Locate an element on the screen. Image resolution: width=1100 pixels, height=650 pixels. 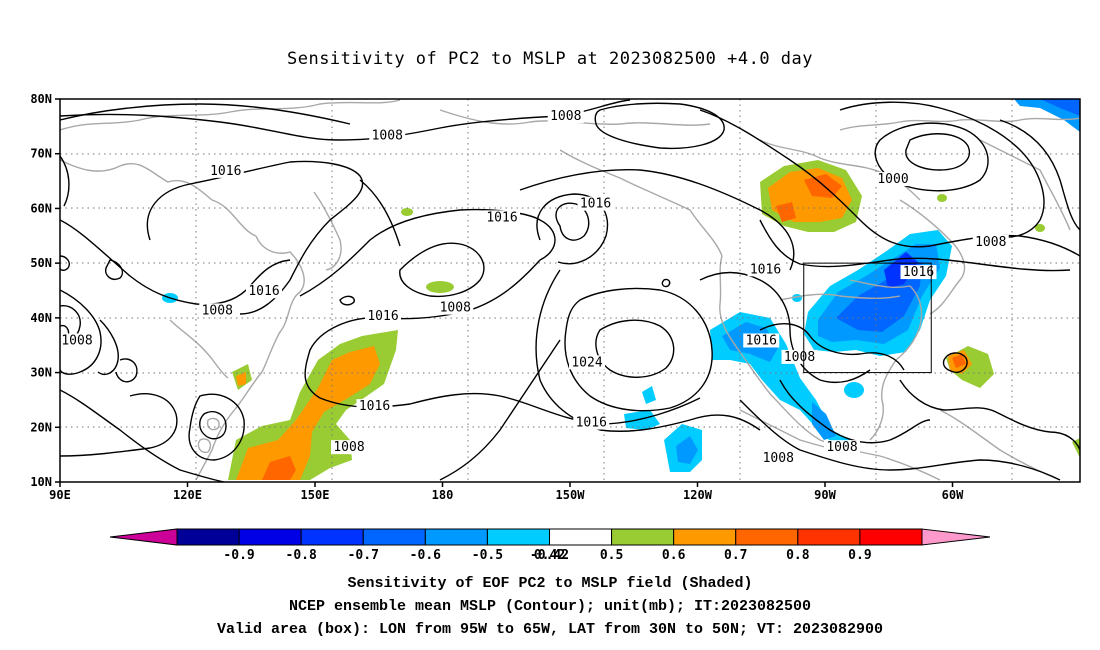
colorbar-label: -0.42 is located at coordinates (549, 555).